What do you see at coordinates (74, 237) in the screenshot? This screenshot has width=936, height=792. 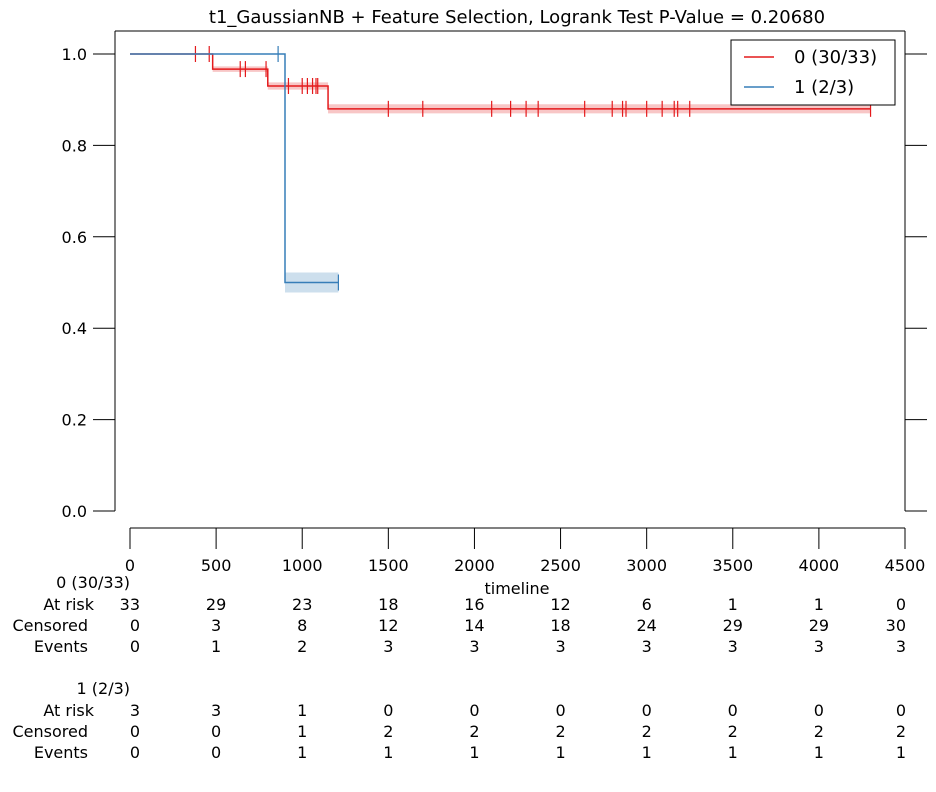 I see `y-tick-label: 0.6` at bounding box center [74, 237].